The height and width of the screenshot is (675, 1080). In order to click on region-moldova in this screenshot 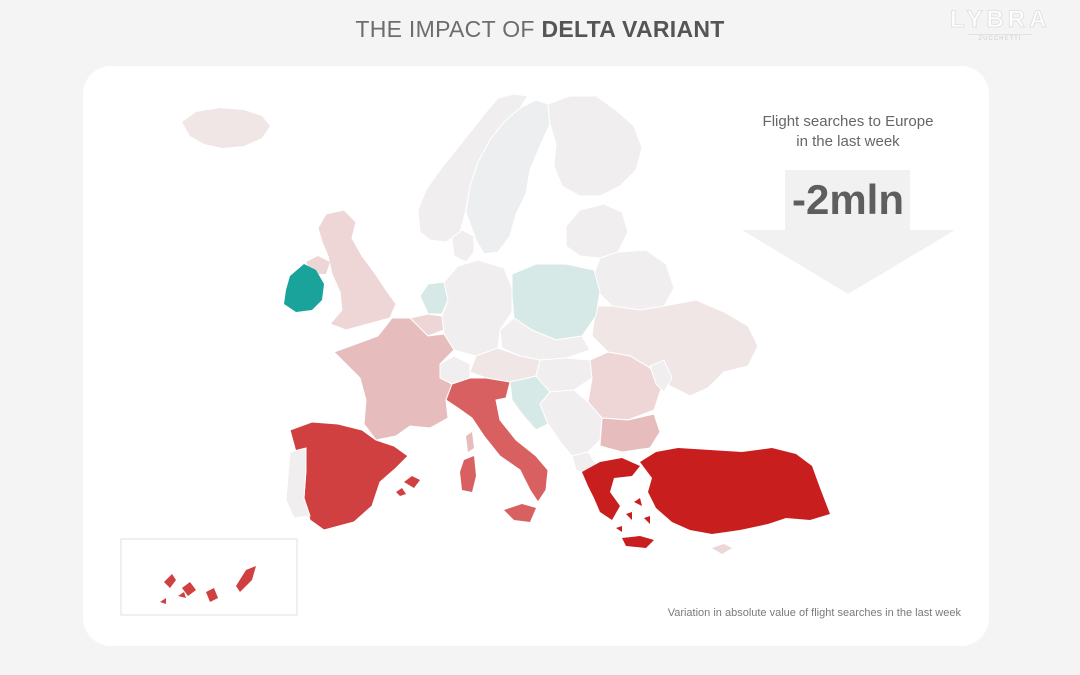, I will do `click(661, 376)`.